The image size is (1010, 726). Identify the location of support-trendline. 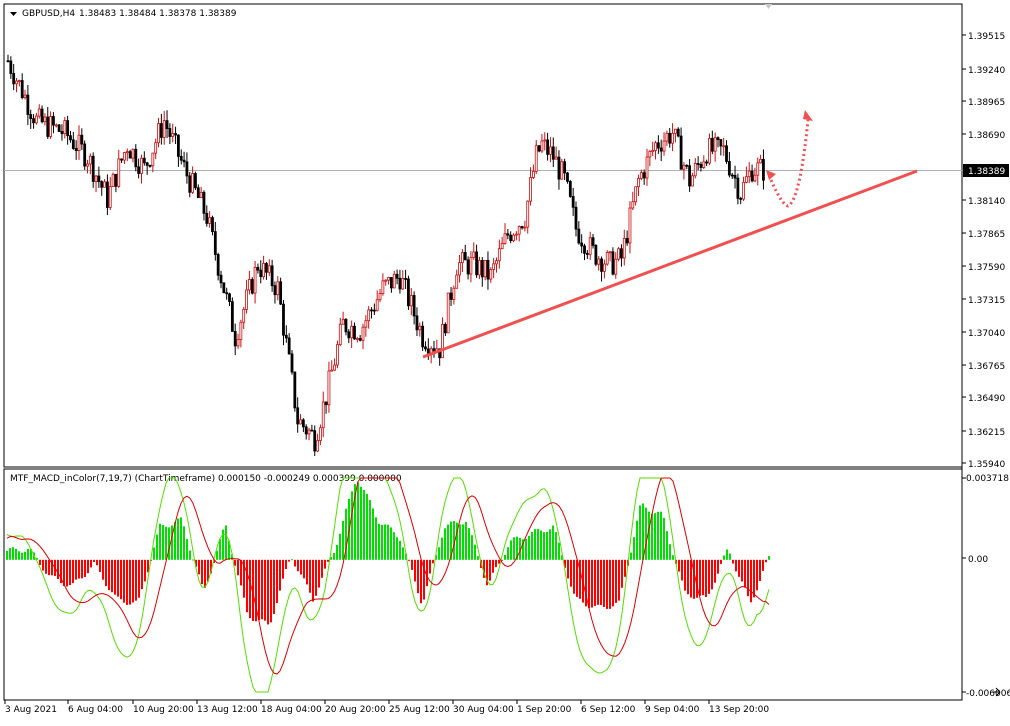
(670, 264).